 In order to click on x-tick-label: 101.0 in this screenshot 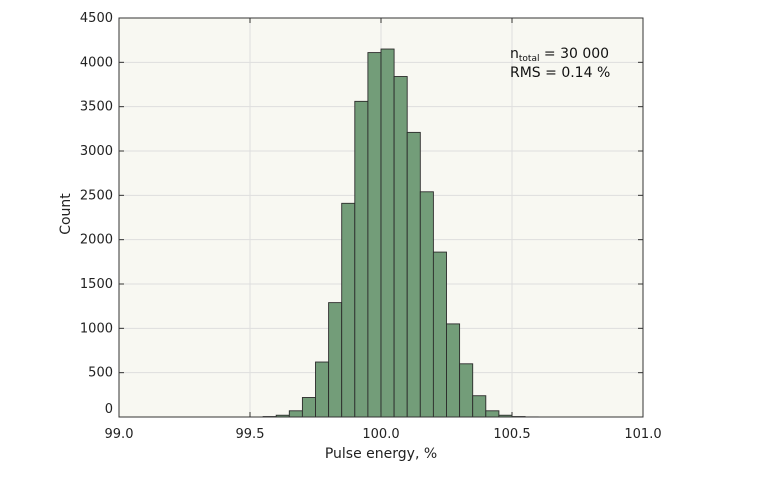, I will do `click(642, 434)`.